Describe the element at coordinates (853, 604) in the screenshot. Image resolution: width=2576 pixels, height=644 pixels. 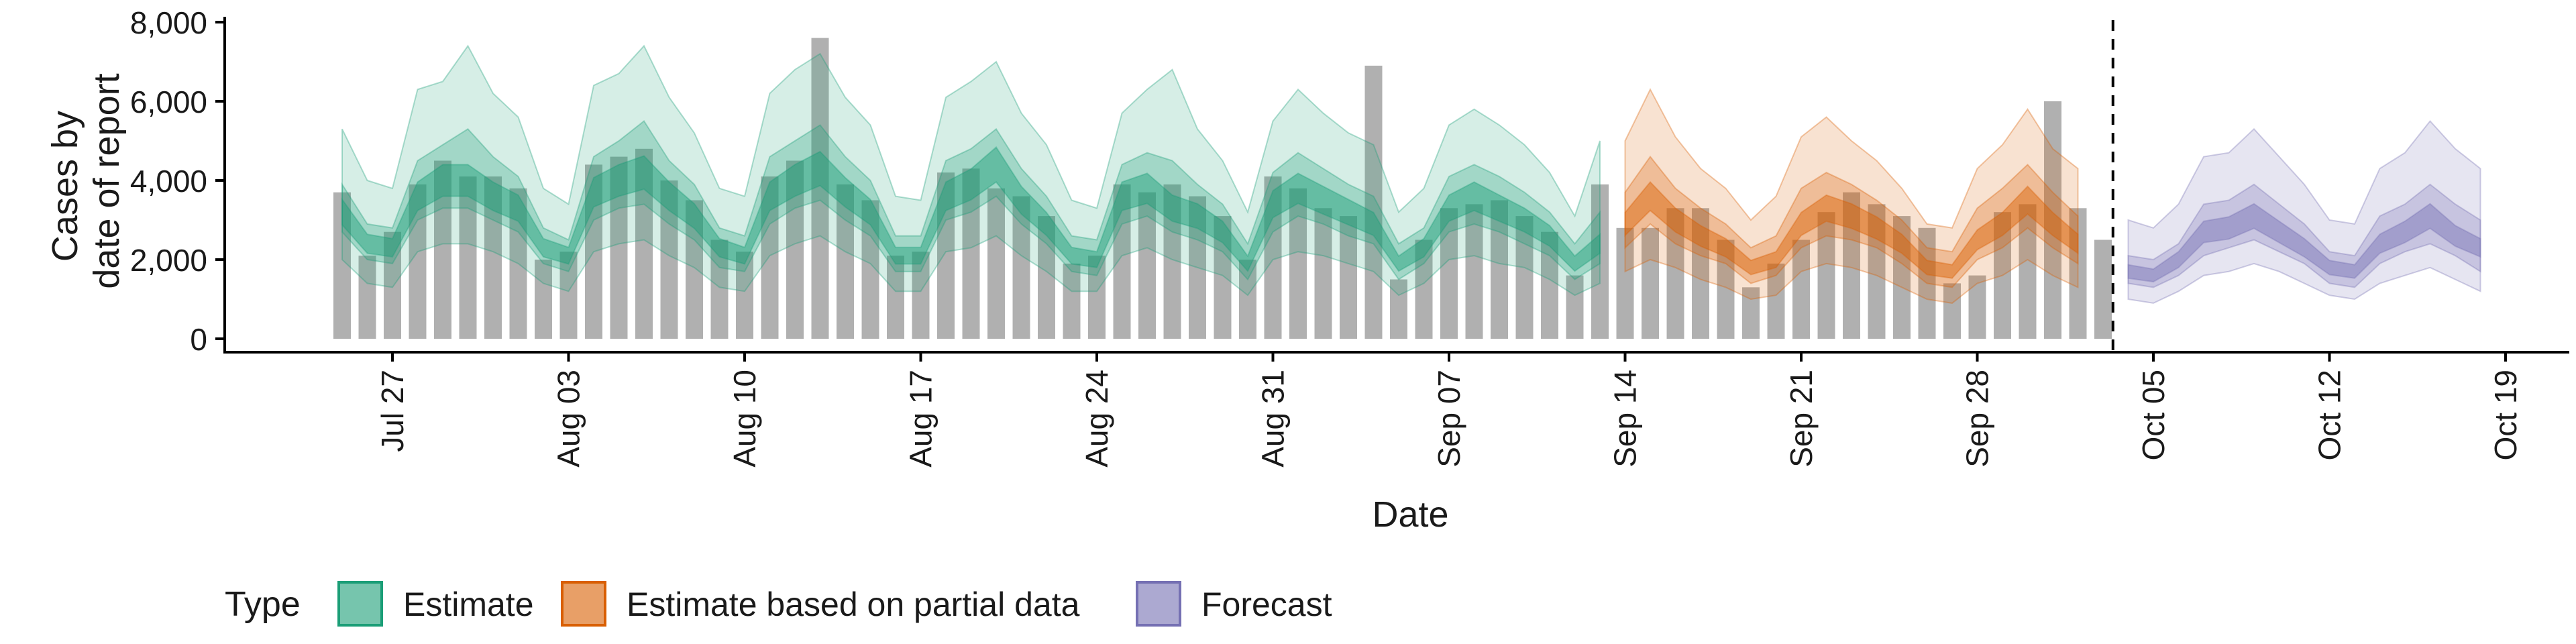
I see `legend-label-1: Estimate based on partial data` at that location.